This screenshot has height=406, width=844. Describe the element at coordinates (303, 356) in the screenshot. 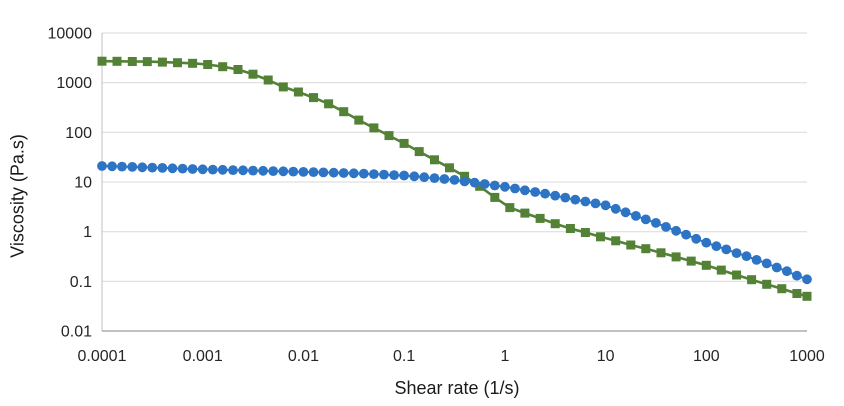

I see `x-tick-label: 0.01` at that location.